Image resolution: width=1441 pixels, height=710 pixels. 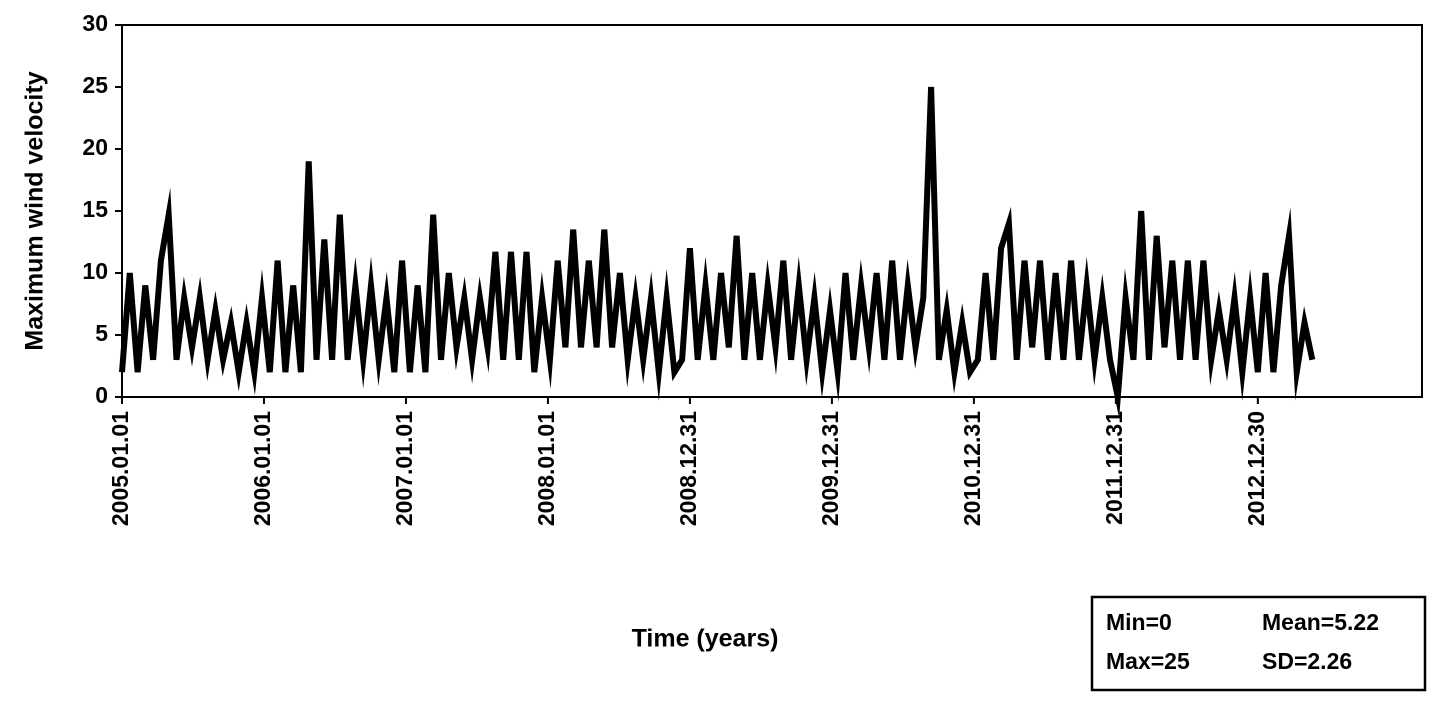 What do you see at coordinates (1114, 468) in the screenshot?
I see `x-tick-label: 2011.12.31` at bounding box center [1114, 468].